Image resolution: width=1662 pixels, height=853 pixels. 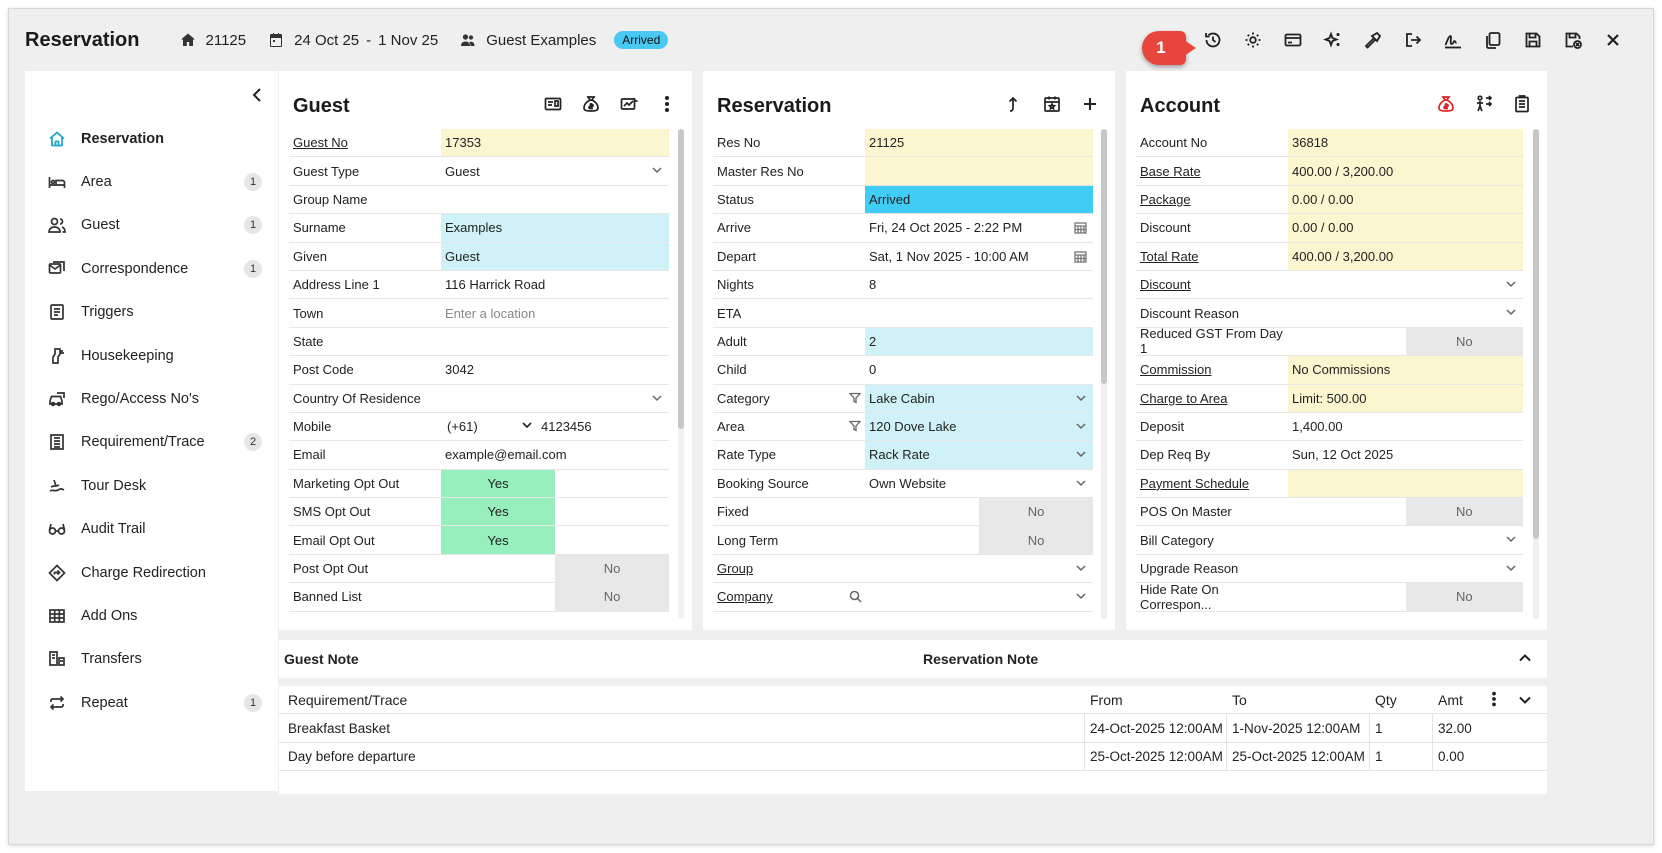 I want to click on marketing-opt-out-toggle: Yes, so click(x=555, y=483).